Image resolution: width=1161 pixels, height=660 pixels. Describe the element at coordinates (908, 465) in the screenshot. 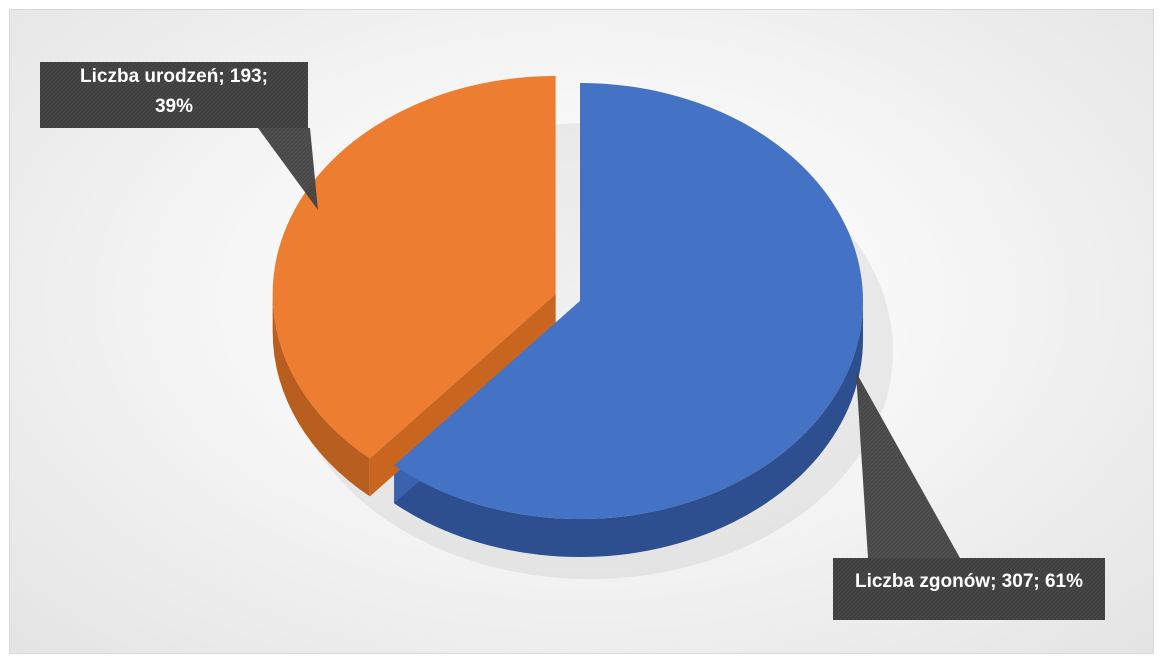

I see `callout-pointer-zgony` at that location.